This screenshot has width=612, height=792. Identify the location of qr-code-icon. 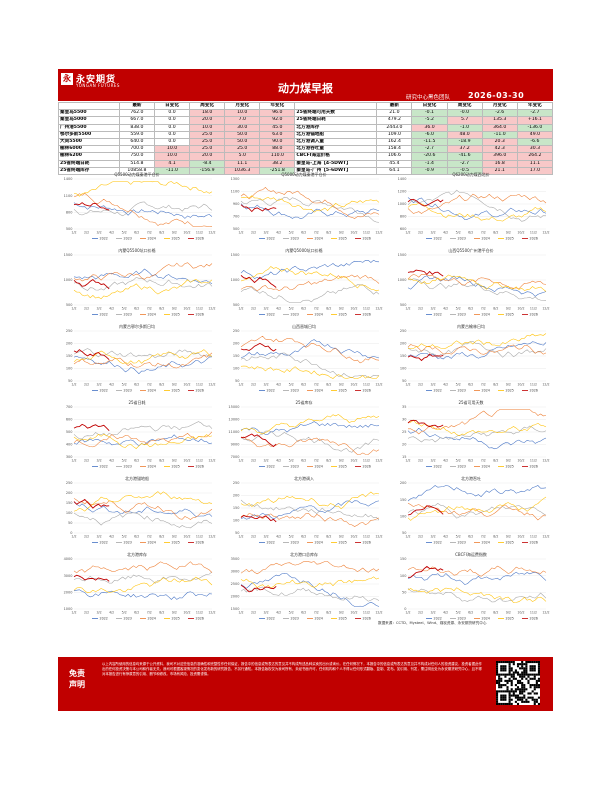
(518, 683).